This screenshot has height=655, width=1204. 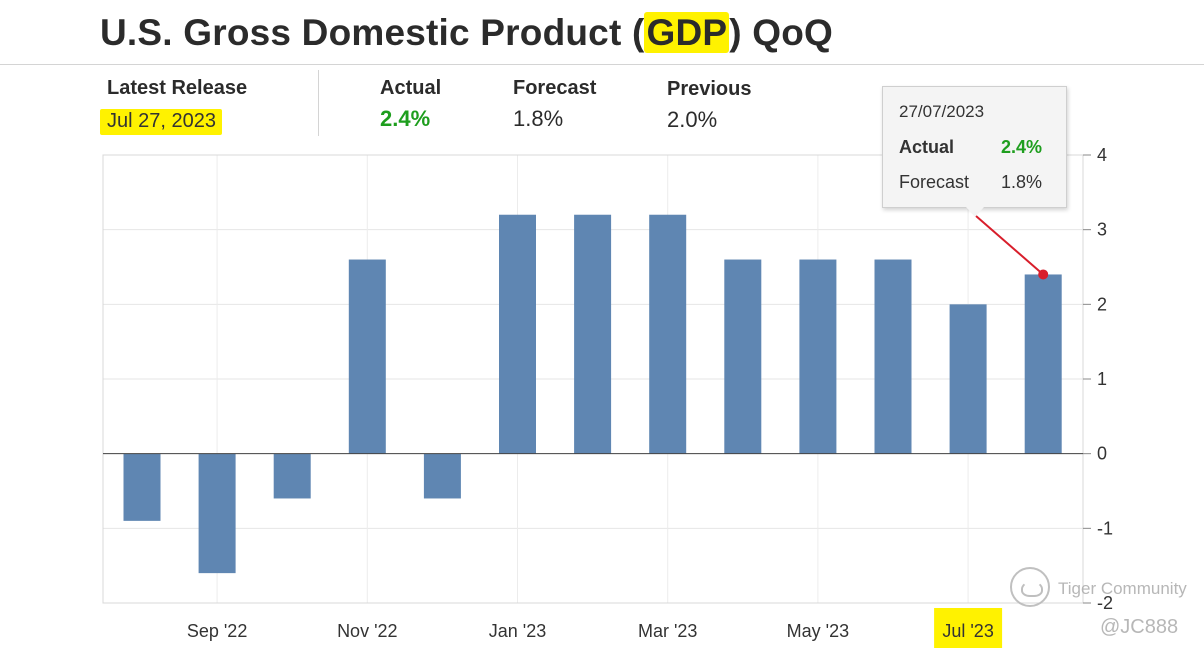 What do you see at coordinates (781, 32) in the screenshot?
I see `title-suffix: ) QoQ` at bounding box center [781, 32].